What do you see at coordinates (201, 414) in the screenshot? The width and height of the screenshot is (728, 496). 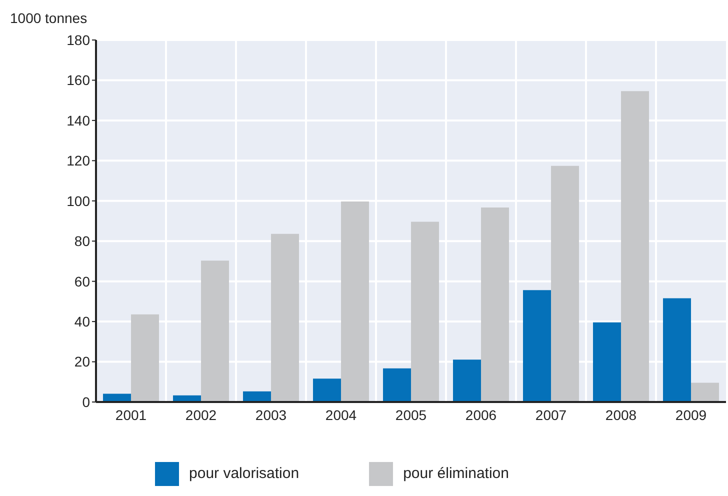 I see `x-tick-label: 2002` at bounding box center [201, 414].